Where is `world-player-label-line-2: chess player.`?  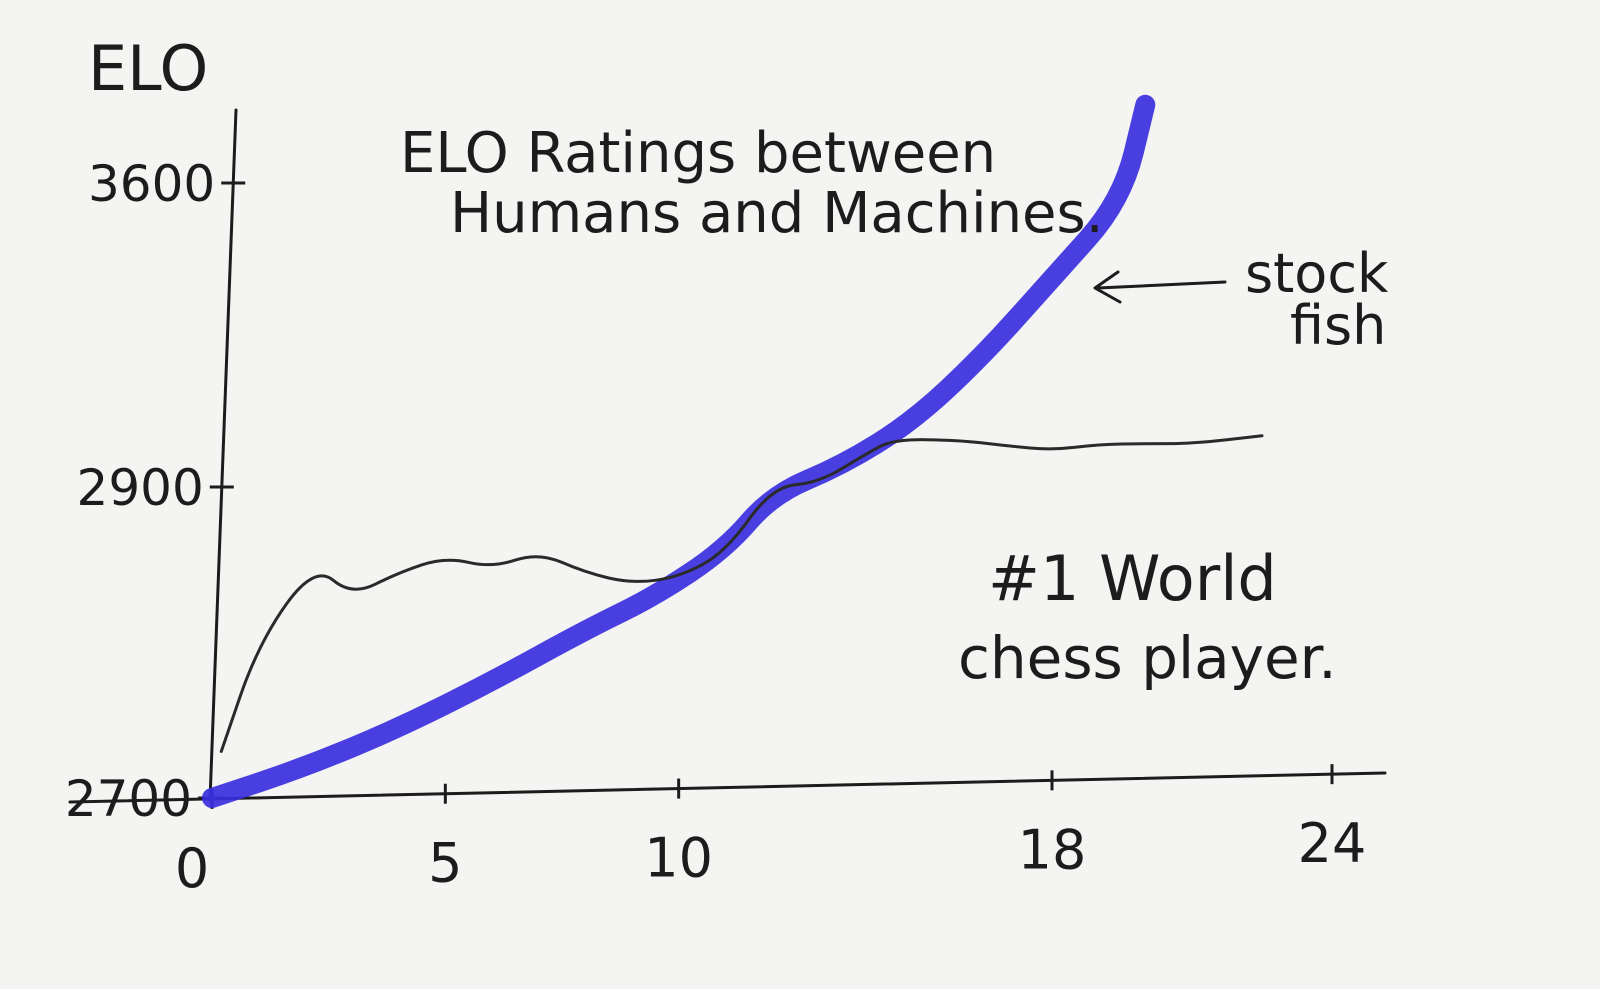
world-player-label-line-2: chess player. is located at coordinates (1147, 658).